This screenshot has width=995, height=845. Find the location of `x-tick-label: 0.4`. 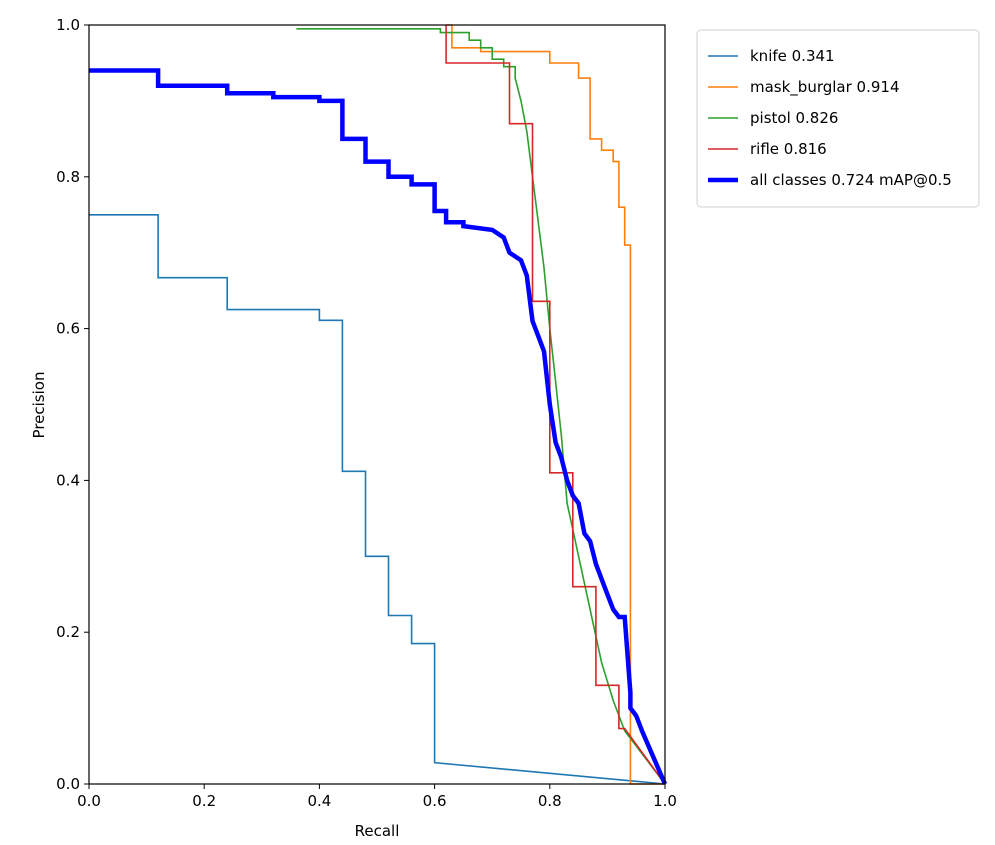

x-tick-label: 0.4 is located at coordinates (319, 801).